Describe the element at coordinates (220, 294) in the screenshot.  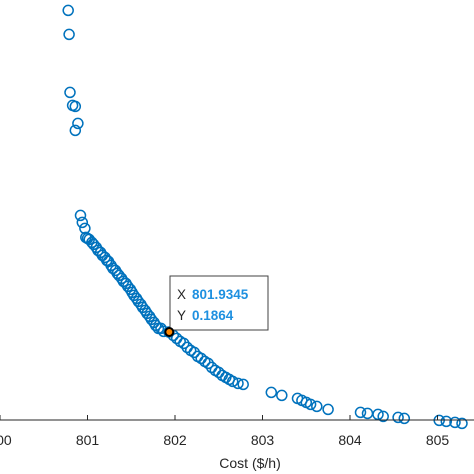
I see `data-tip-x-value: 801.9345` at that location.